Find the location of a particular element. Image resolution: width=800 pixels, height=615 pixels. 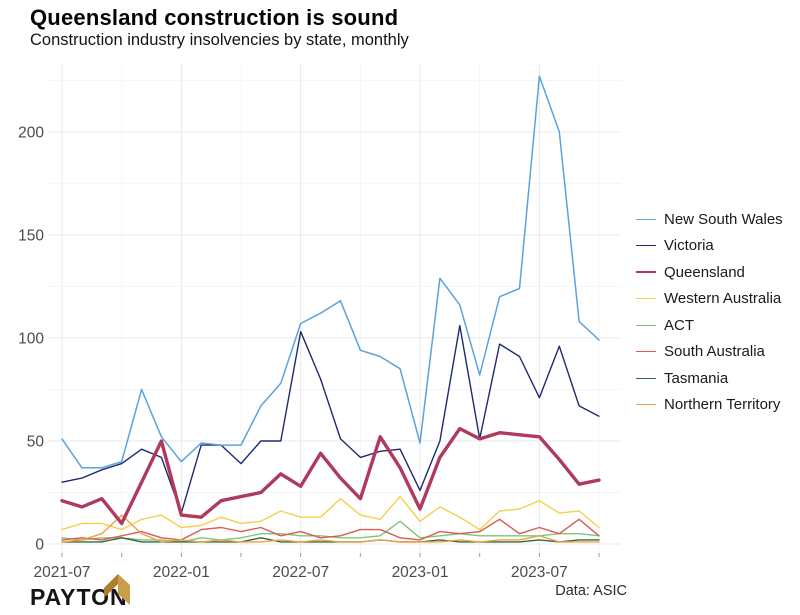

payton-logo-mark-icon is located at coordinates (117, 589).